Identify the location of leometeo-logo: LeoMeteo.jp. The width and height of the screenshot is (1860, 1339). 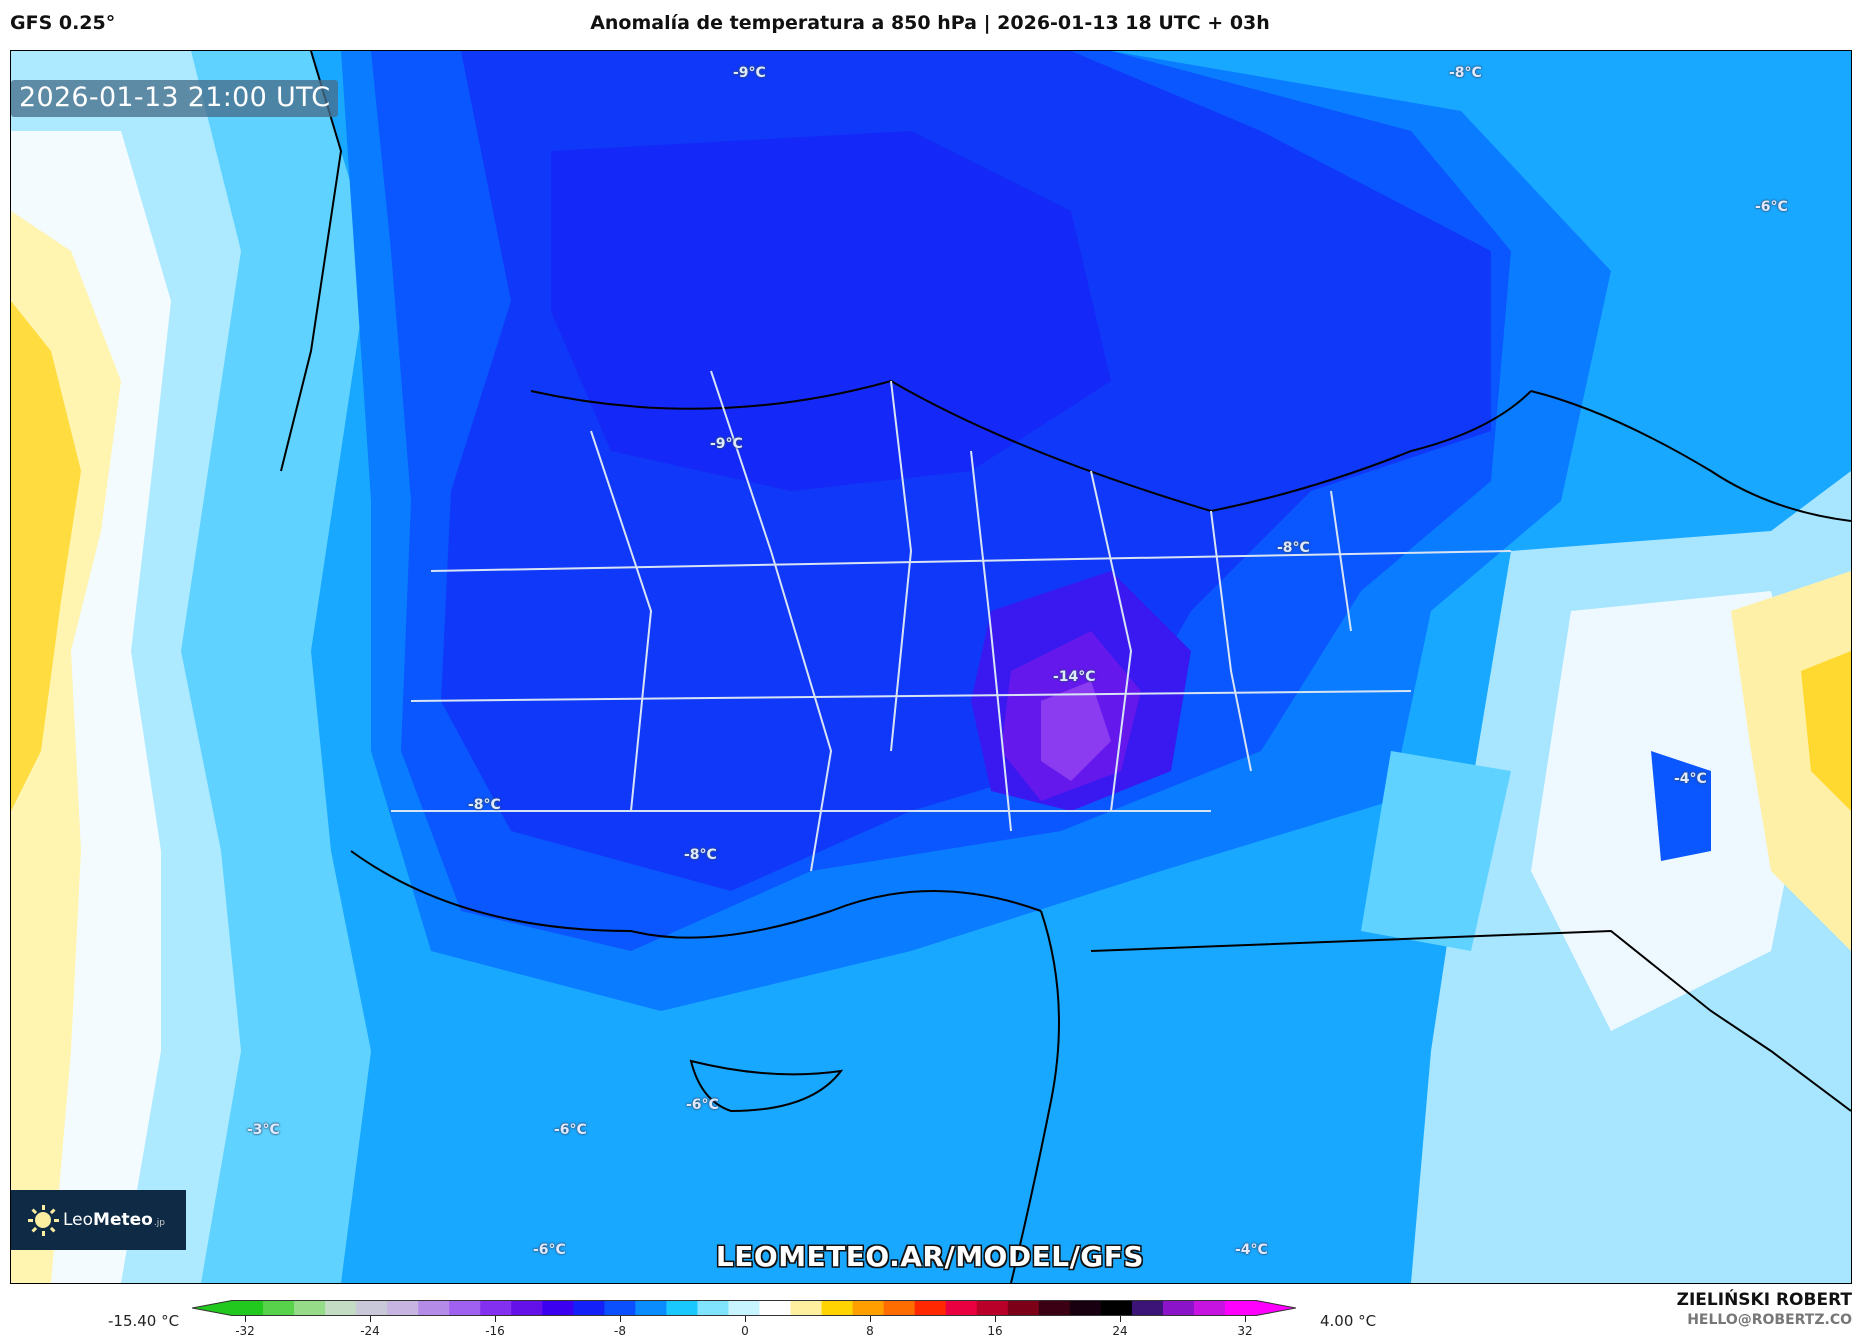
(98, 1220).